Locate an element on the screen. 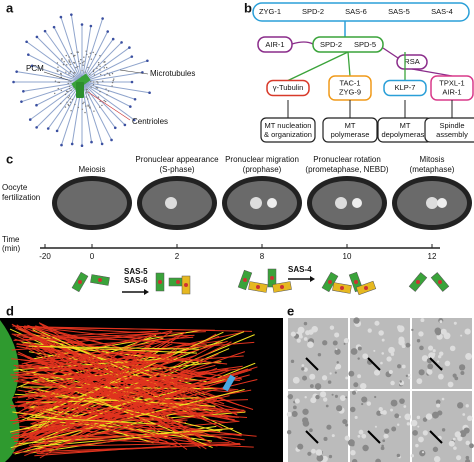 The height and width of the screenshot is (462, 474). aster is located at coordinates (171, 203).